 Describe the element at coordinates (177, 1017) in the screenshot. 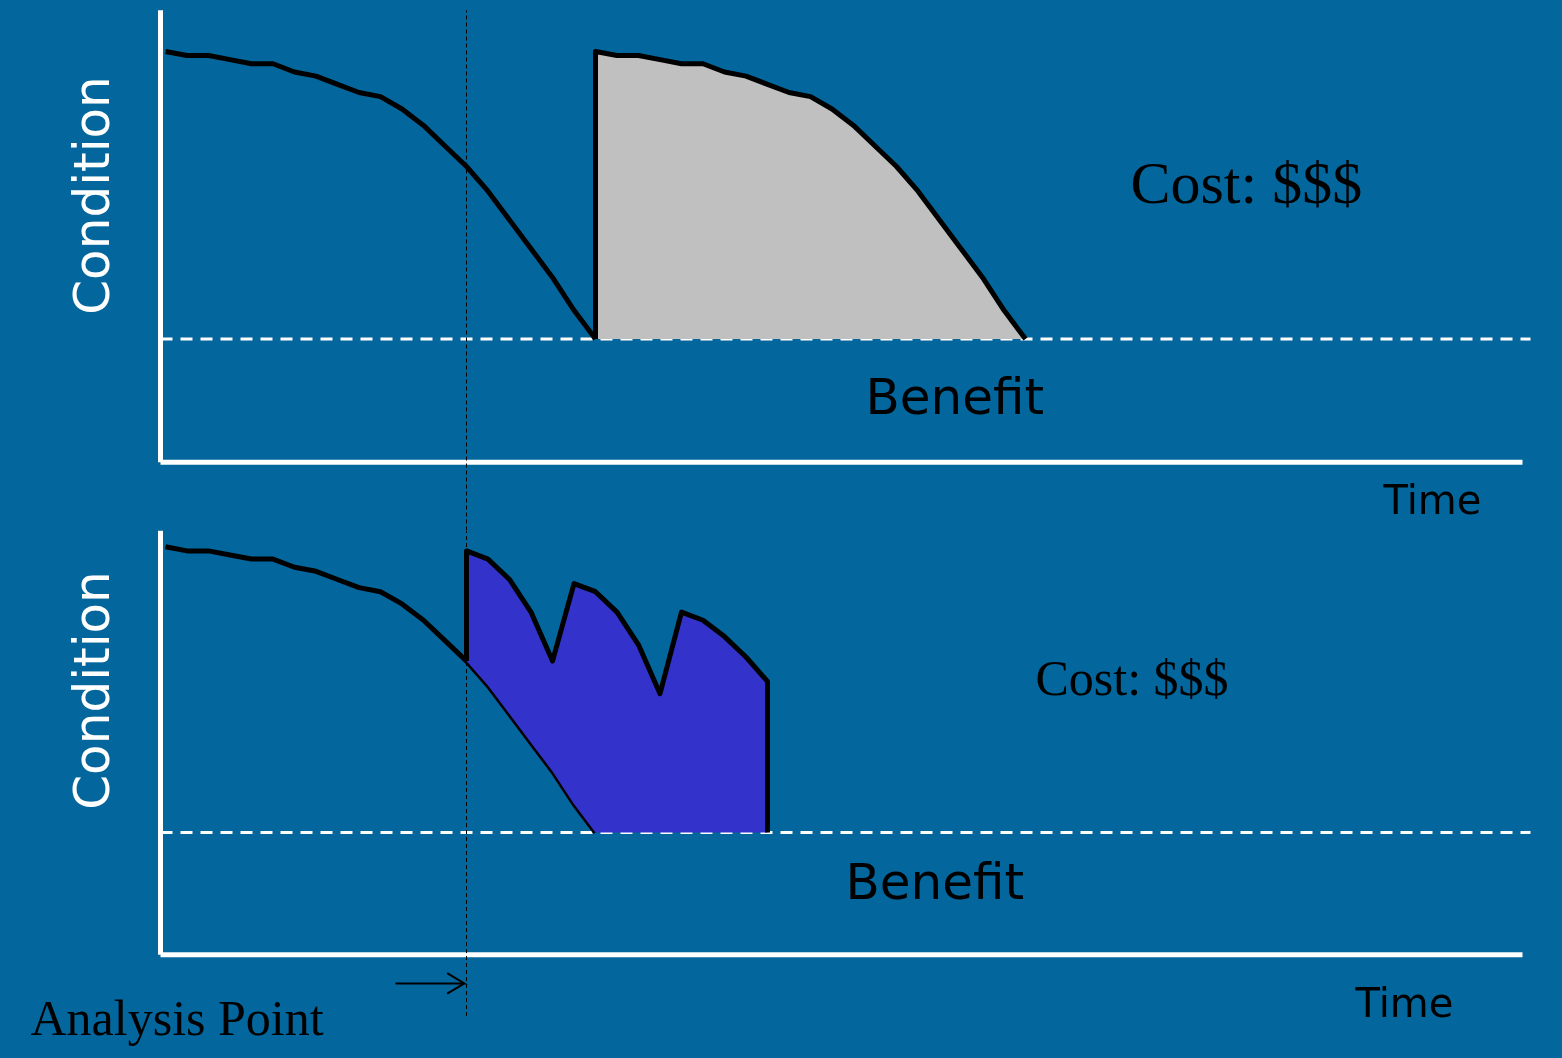

I see `text: Analysis Point` at that location.